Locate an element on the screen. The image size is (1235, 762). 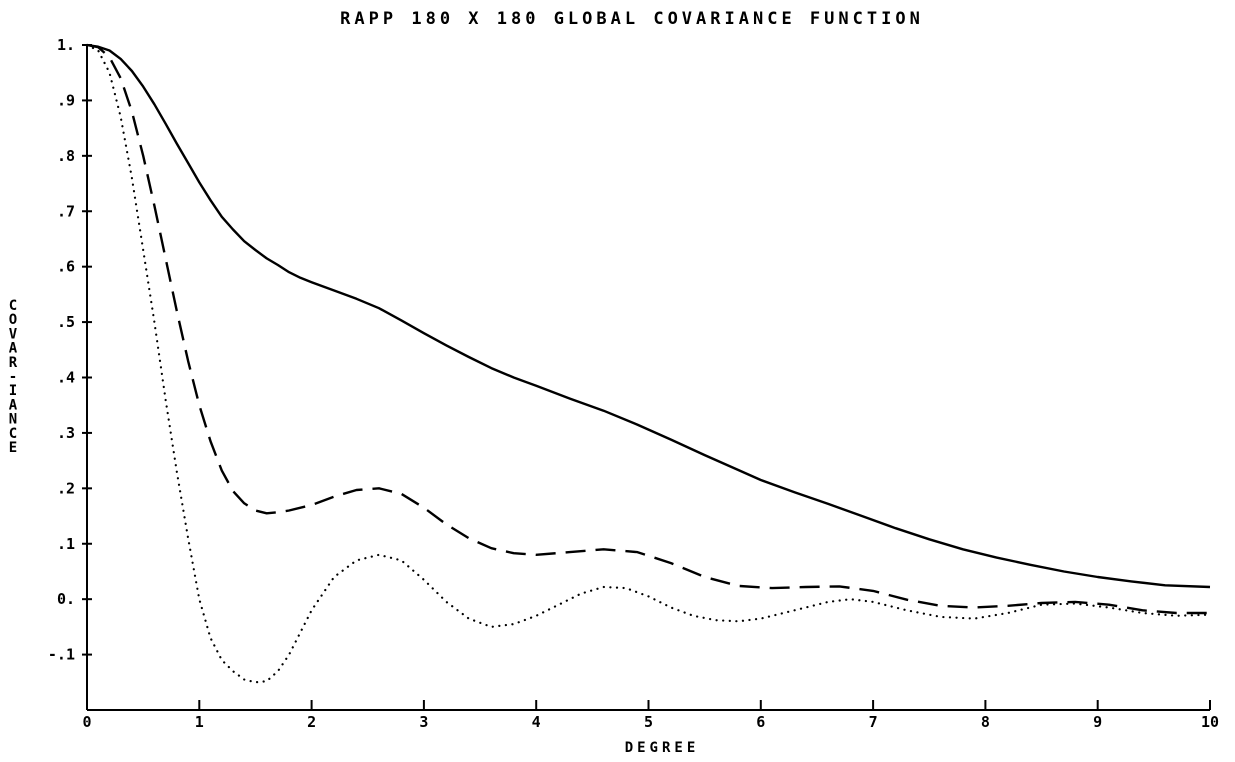
y-tick-label: 1. is located at coordinates (66, 45).